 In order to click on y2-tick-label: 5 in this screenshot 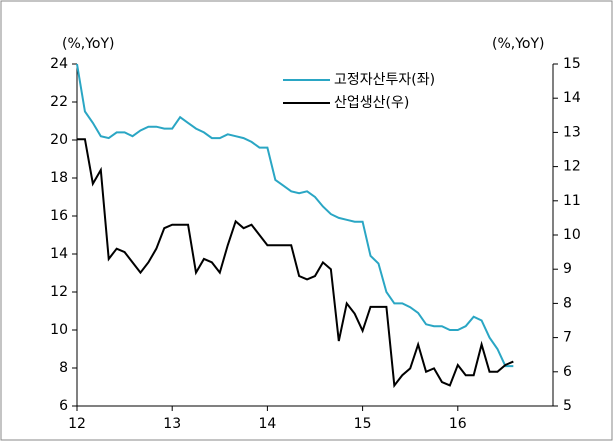, I will do `click(567, 406)`.